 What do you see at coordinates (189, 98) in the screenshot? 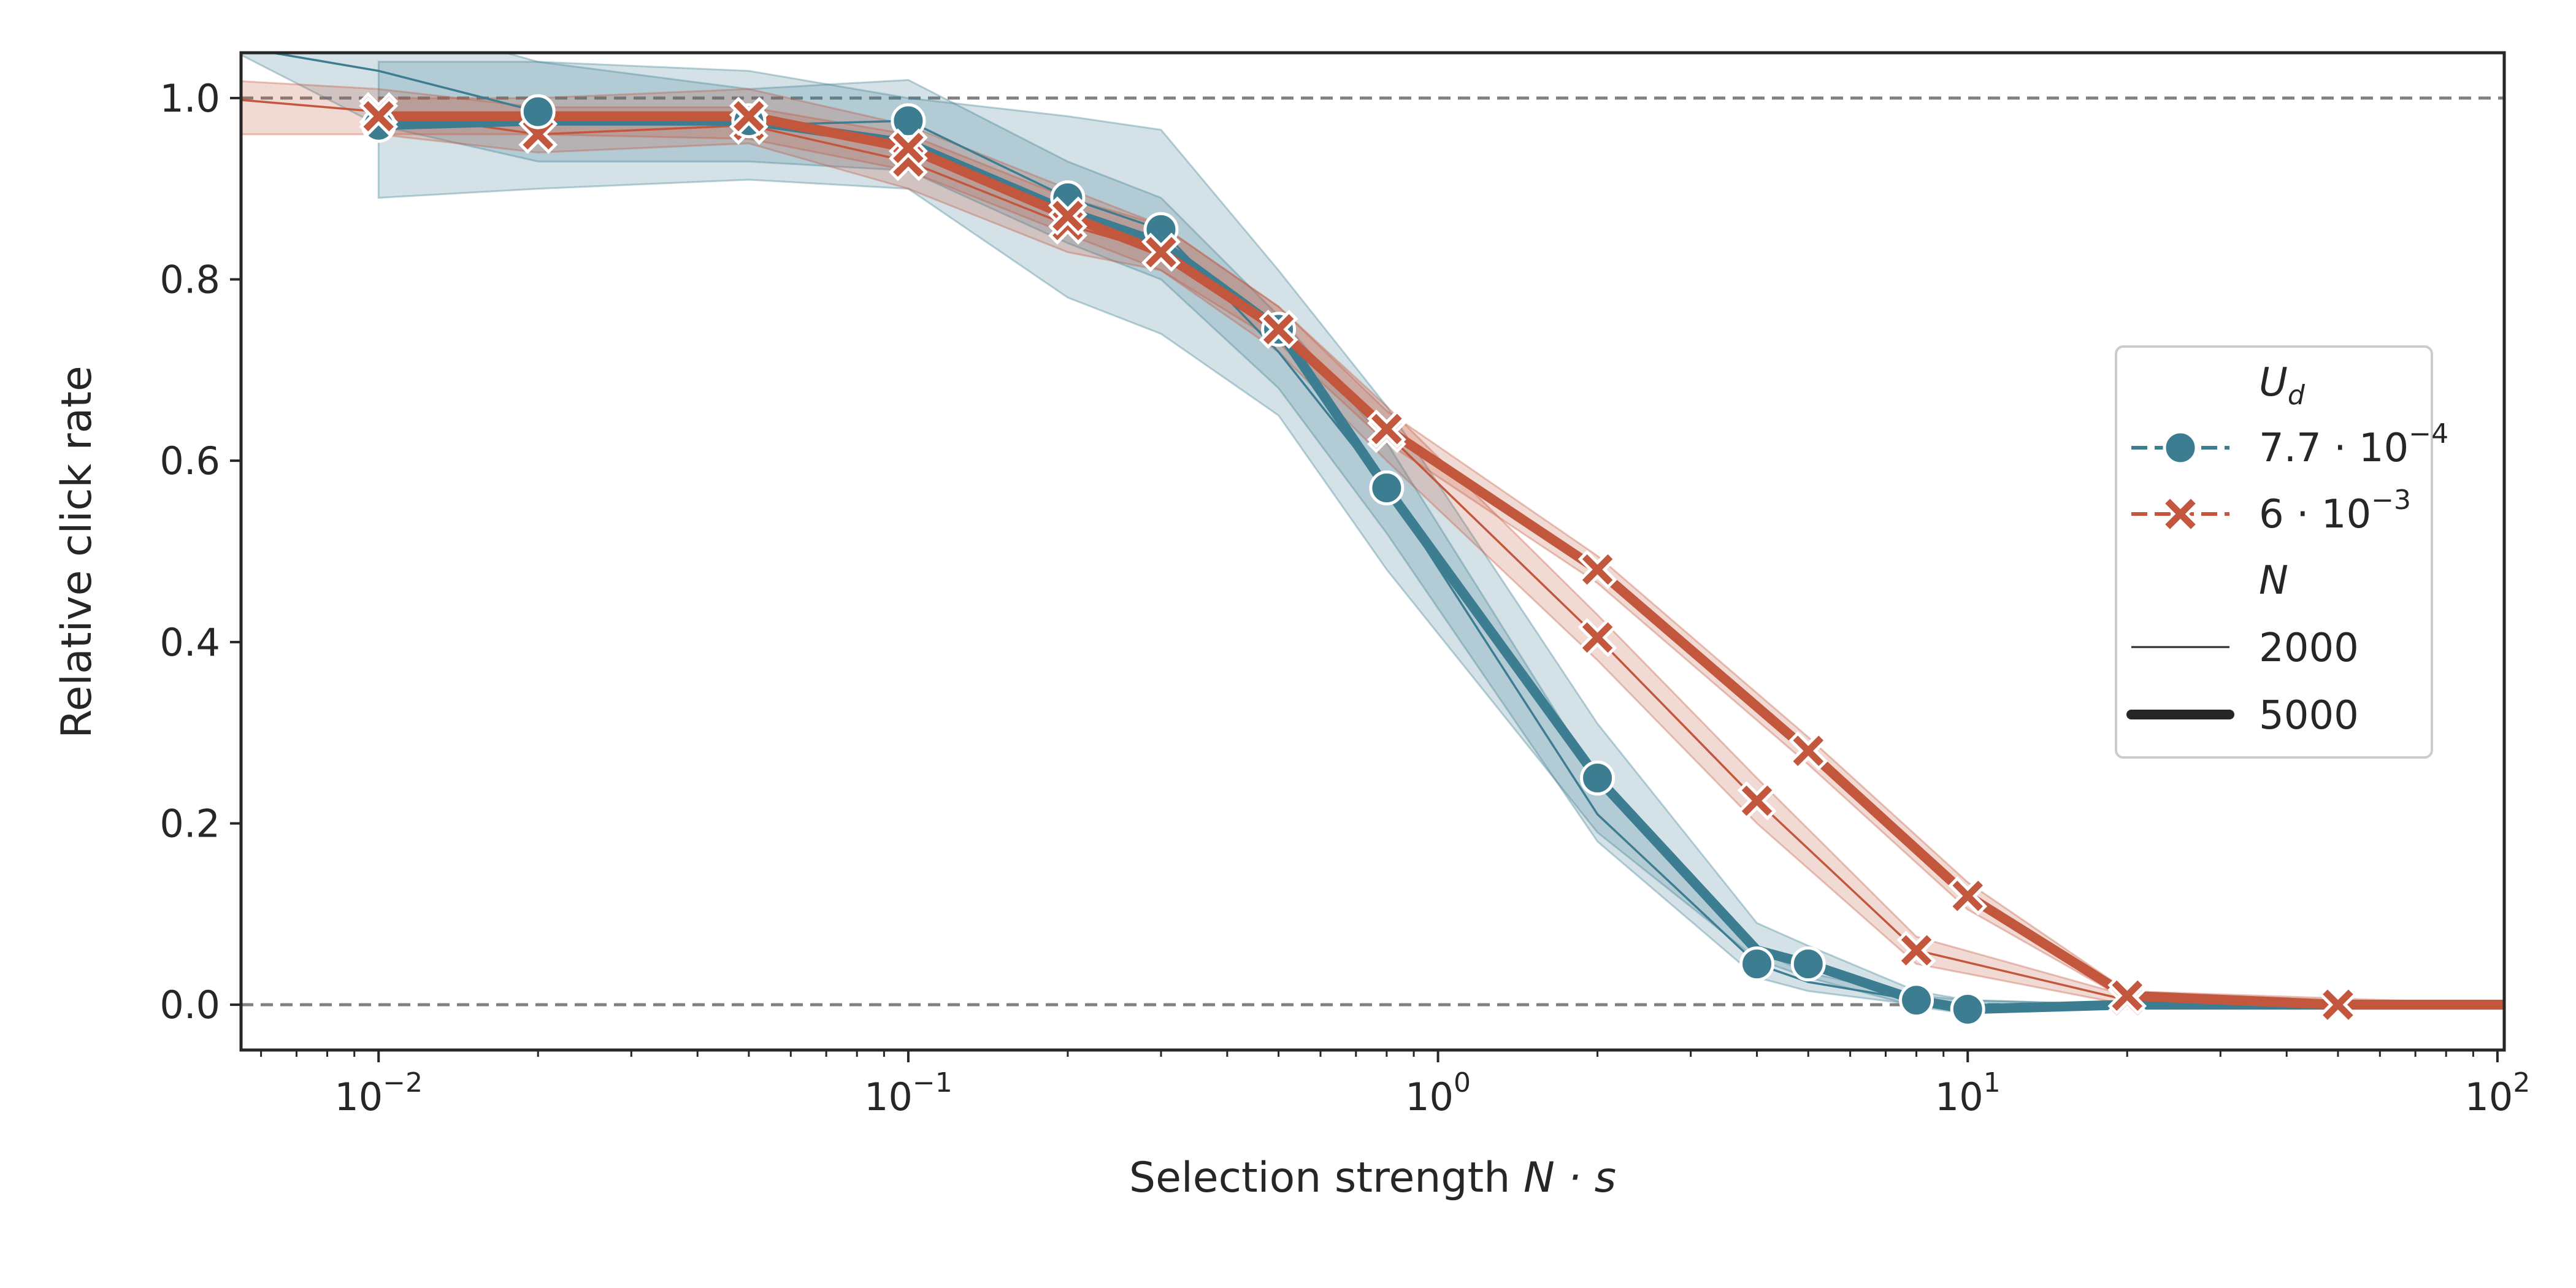
I see `y-tick-label: 1.0` at bounding box center [189, 98].